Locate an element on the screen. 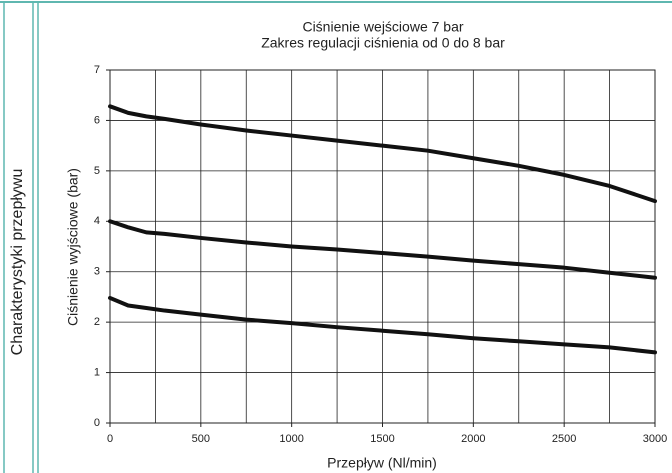  y-tick-label: 7 is located at coordinates (97, 70).